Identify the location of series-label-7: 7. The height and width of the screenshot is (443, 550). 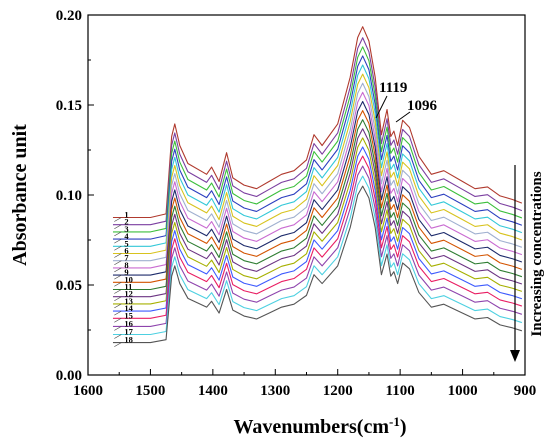
(126, 258).